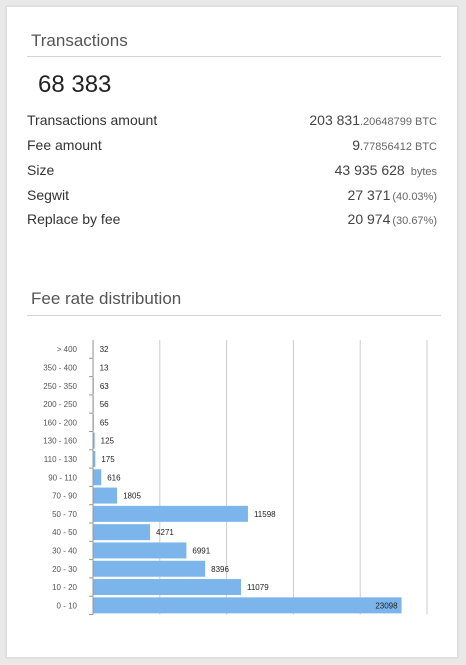 The width and height of the screenshot is (466, 665). What do you see at coordinates (386, 122) in the screenshot?
I see `stat-value-decimals: .20648799` at bounding box center [386, 122].